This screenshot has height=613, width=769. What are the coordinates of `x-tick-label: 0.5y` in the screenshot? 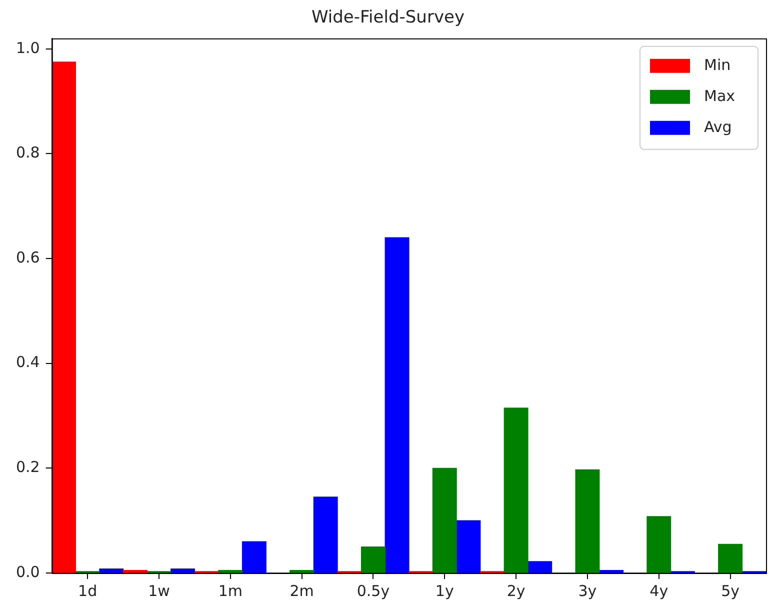 It's located at (373, 591).